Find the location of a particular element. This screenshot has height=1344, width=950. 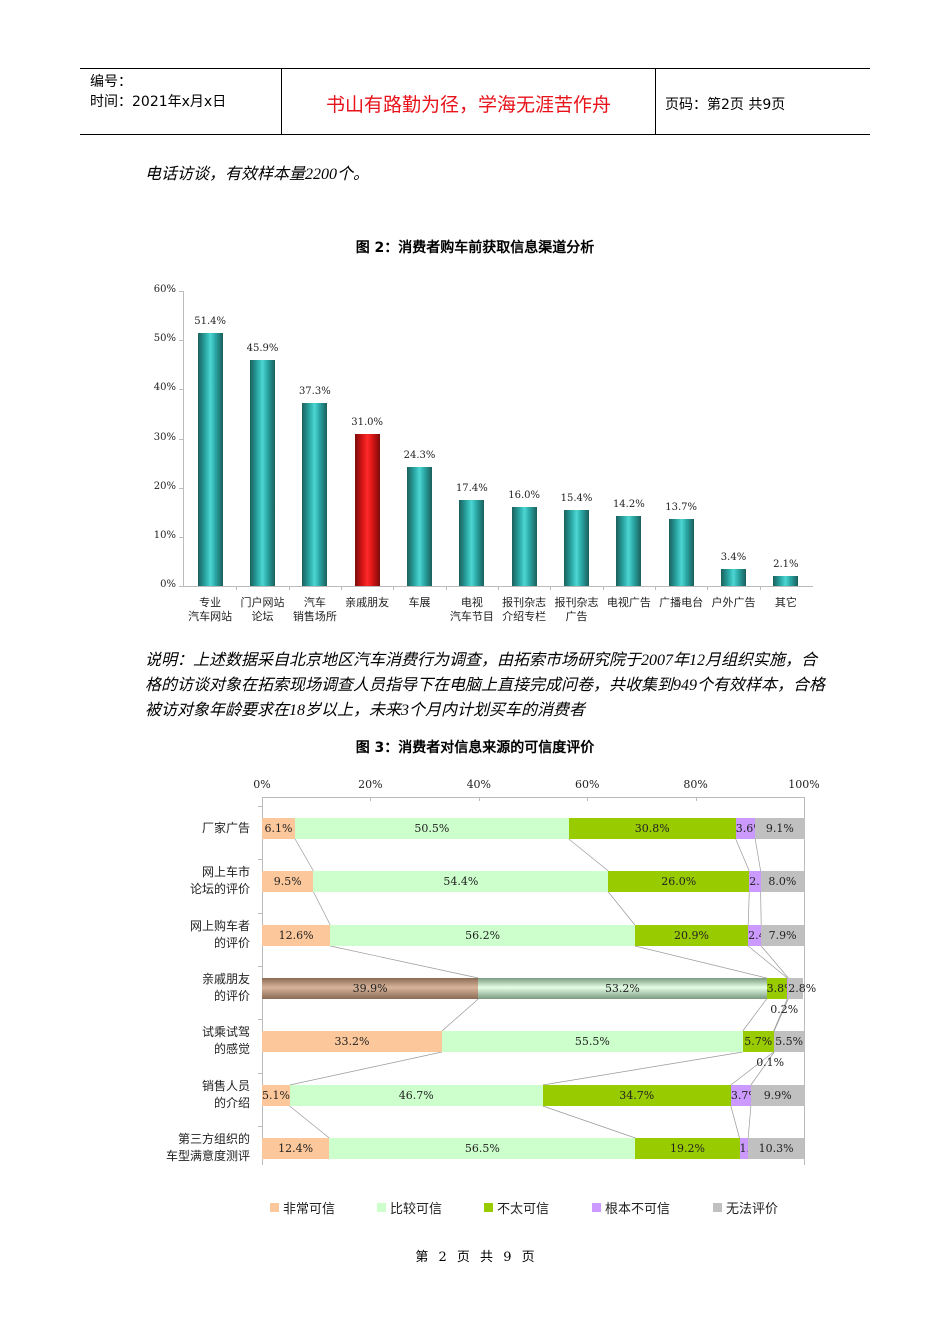

stacked-bar-row: 5.1% 46.7% 34.7% 3.7% 9.9% is located at coordinates (533, 1095).